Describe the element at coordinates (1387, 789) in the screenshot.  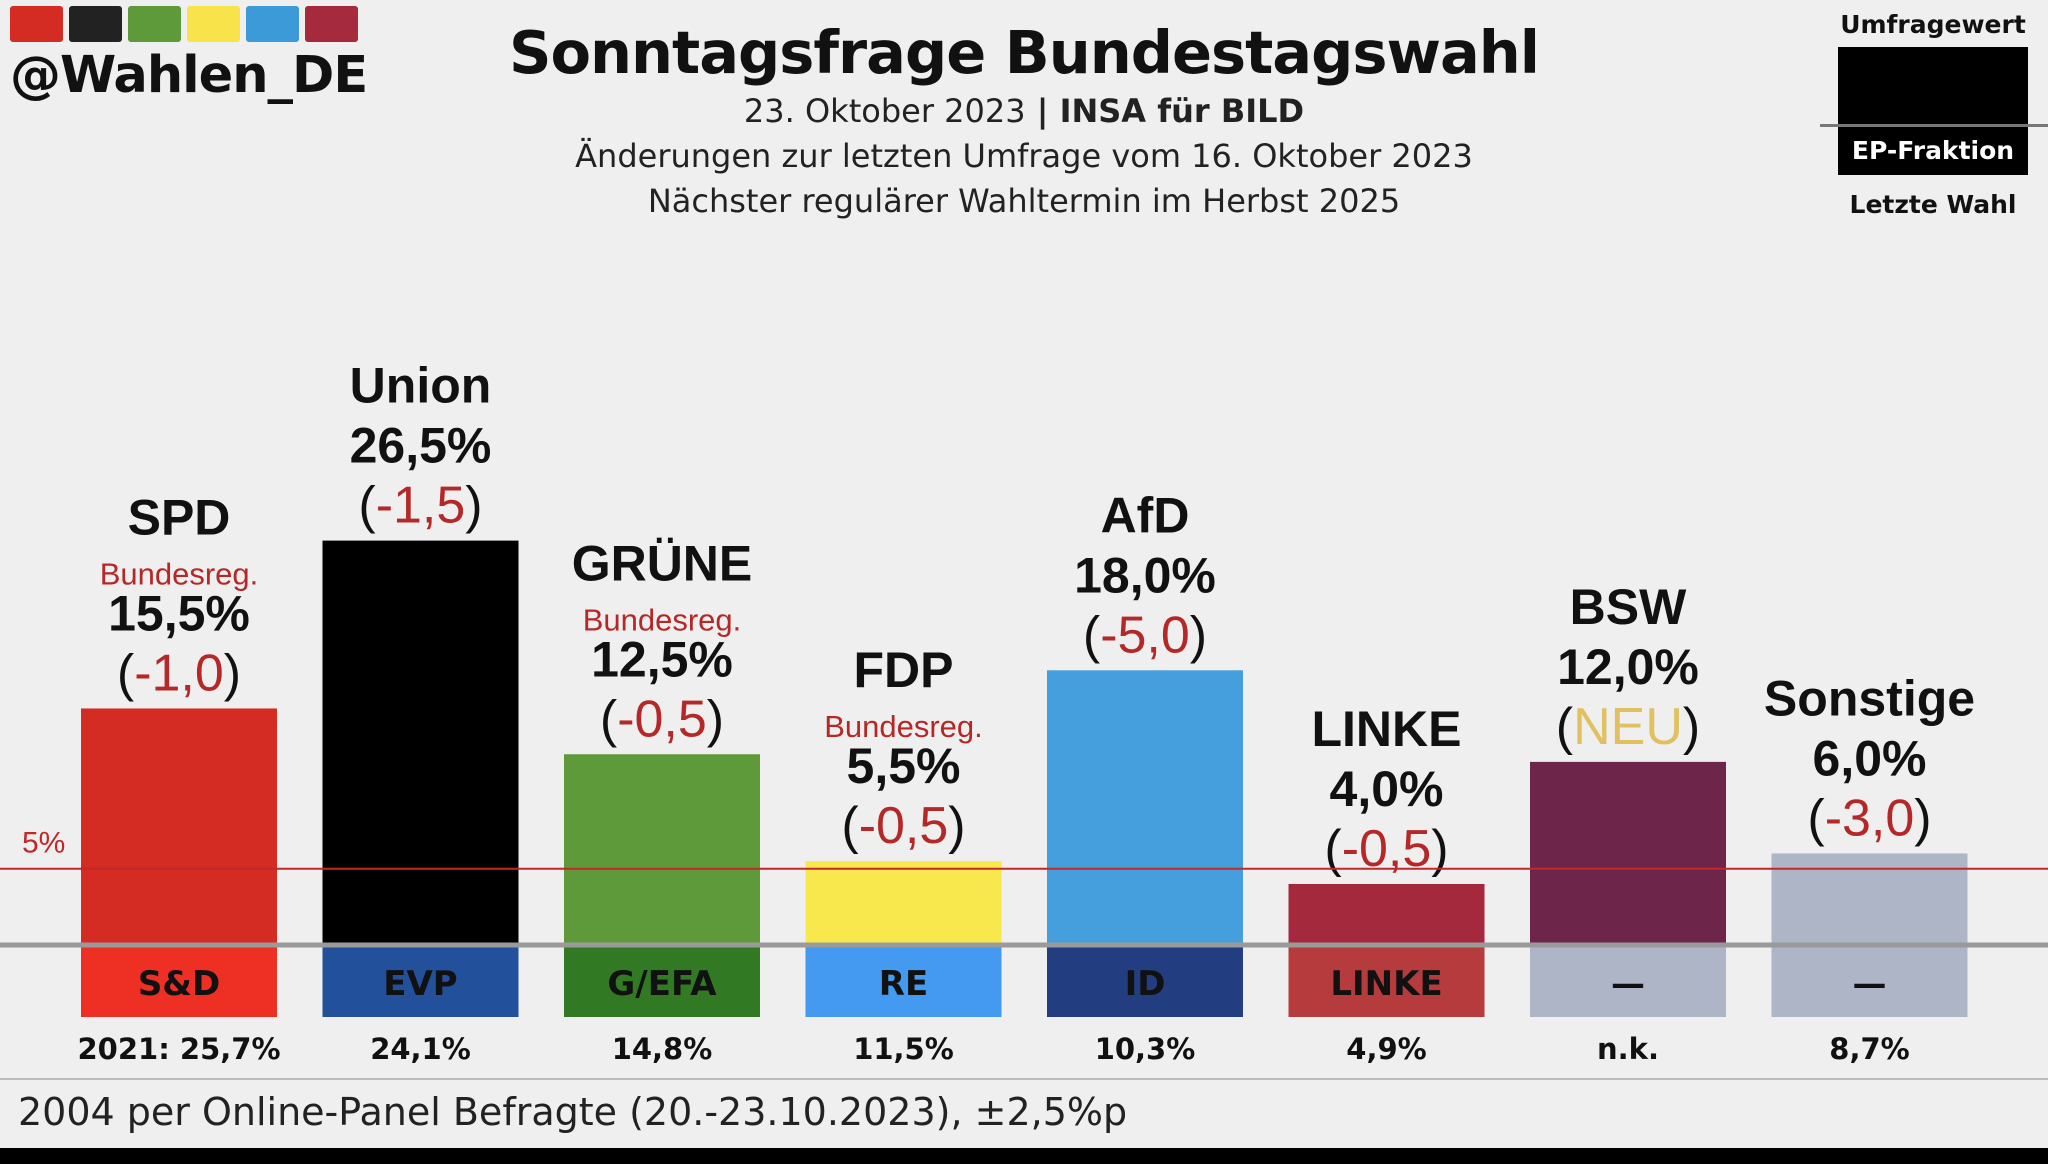
I see `value-label: 4,0%` at that location.